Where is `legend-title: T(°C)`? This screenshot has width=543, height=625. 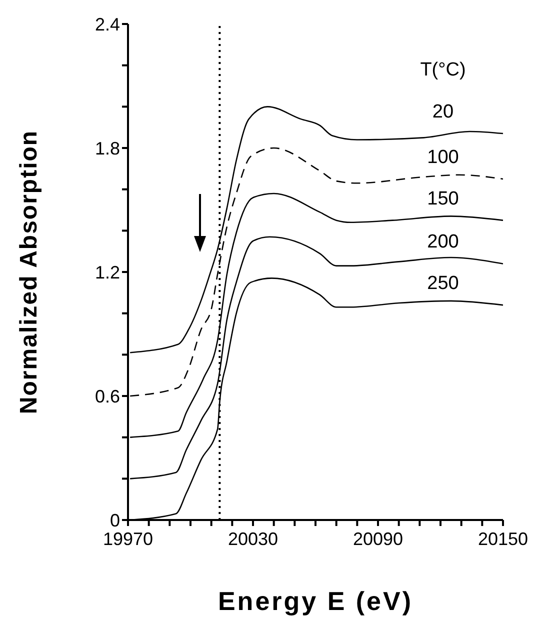 legend-title: T(°C) is located at coordinates (443, 70).